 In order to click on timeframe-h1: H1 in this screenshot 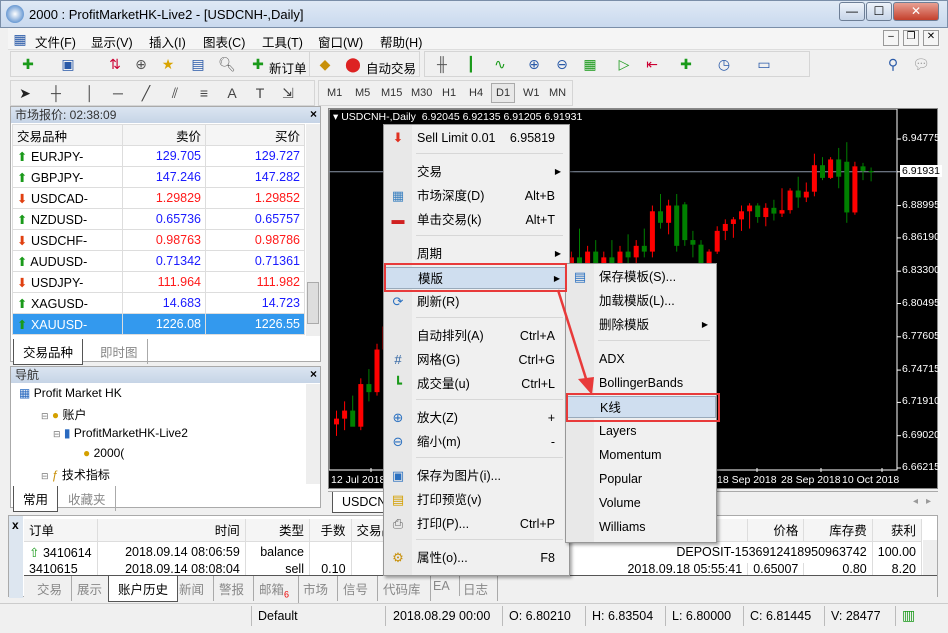, I will do `click(449, 93)`.